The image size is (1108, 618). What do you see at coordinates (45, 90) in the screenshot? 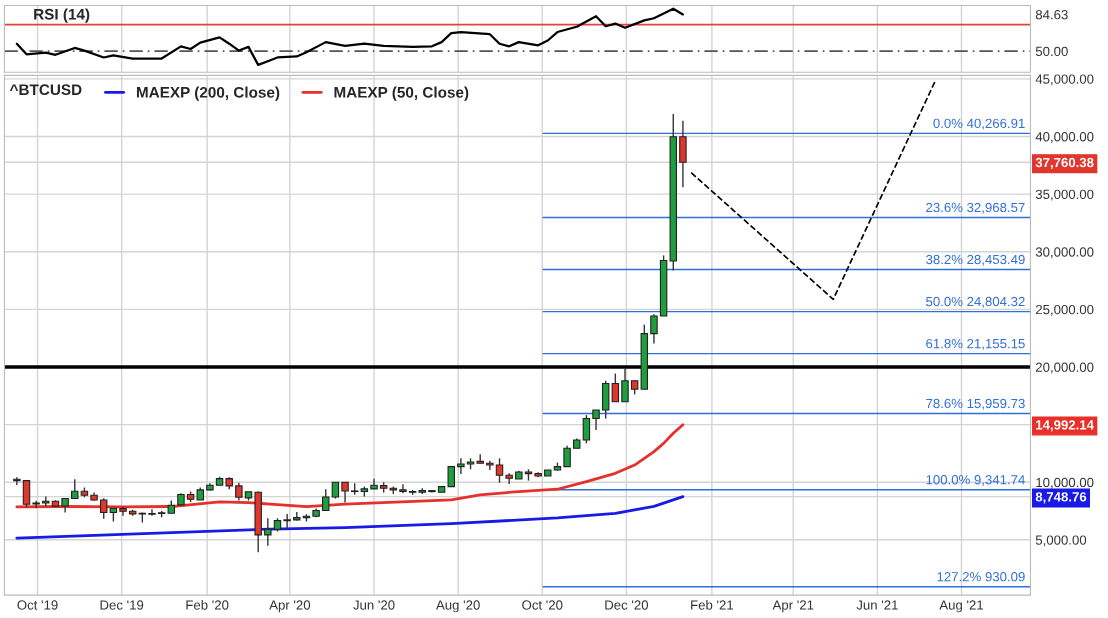
I see `chart-title: ^BTCUSD` at bounding box center [45, 90].